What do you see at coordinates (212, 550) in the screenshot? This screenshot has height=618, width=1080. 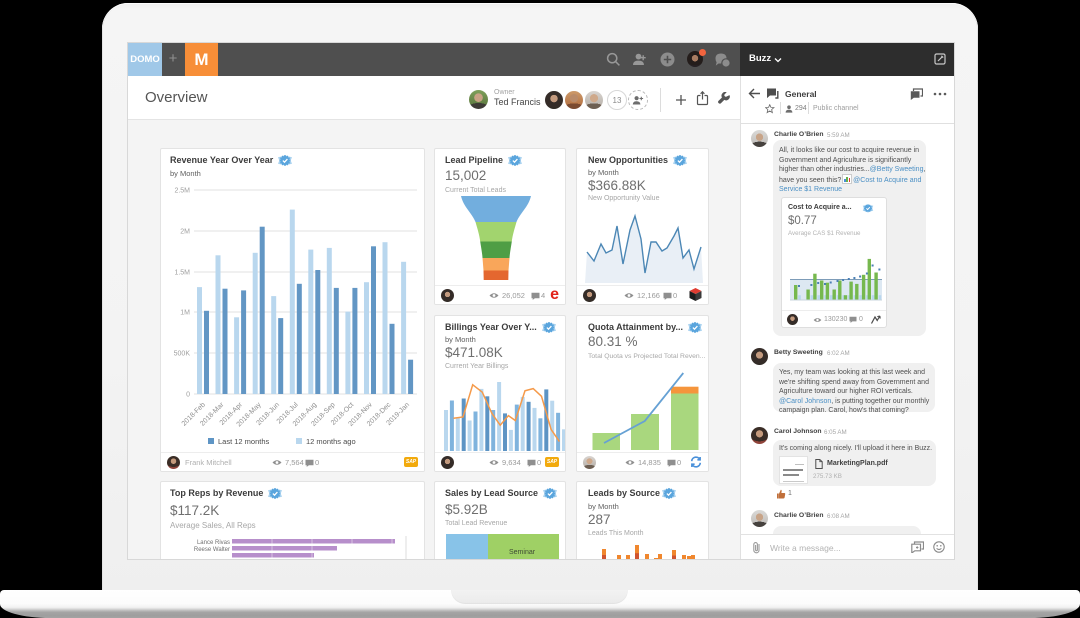 I see `svg-text: Reese Walter` at bounding box center [212, 550].